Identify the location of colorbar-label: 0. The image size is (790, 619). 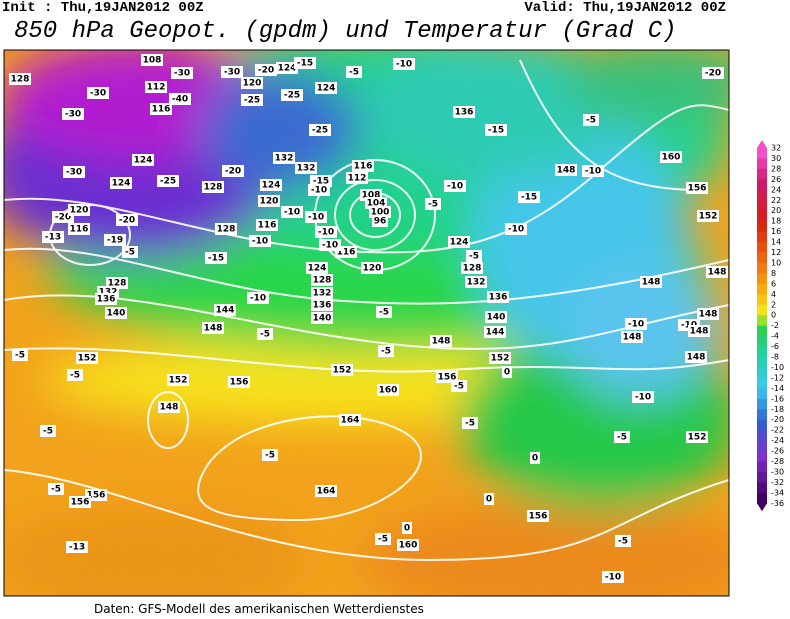
(773, 315).